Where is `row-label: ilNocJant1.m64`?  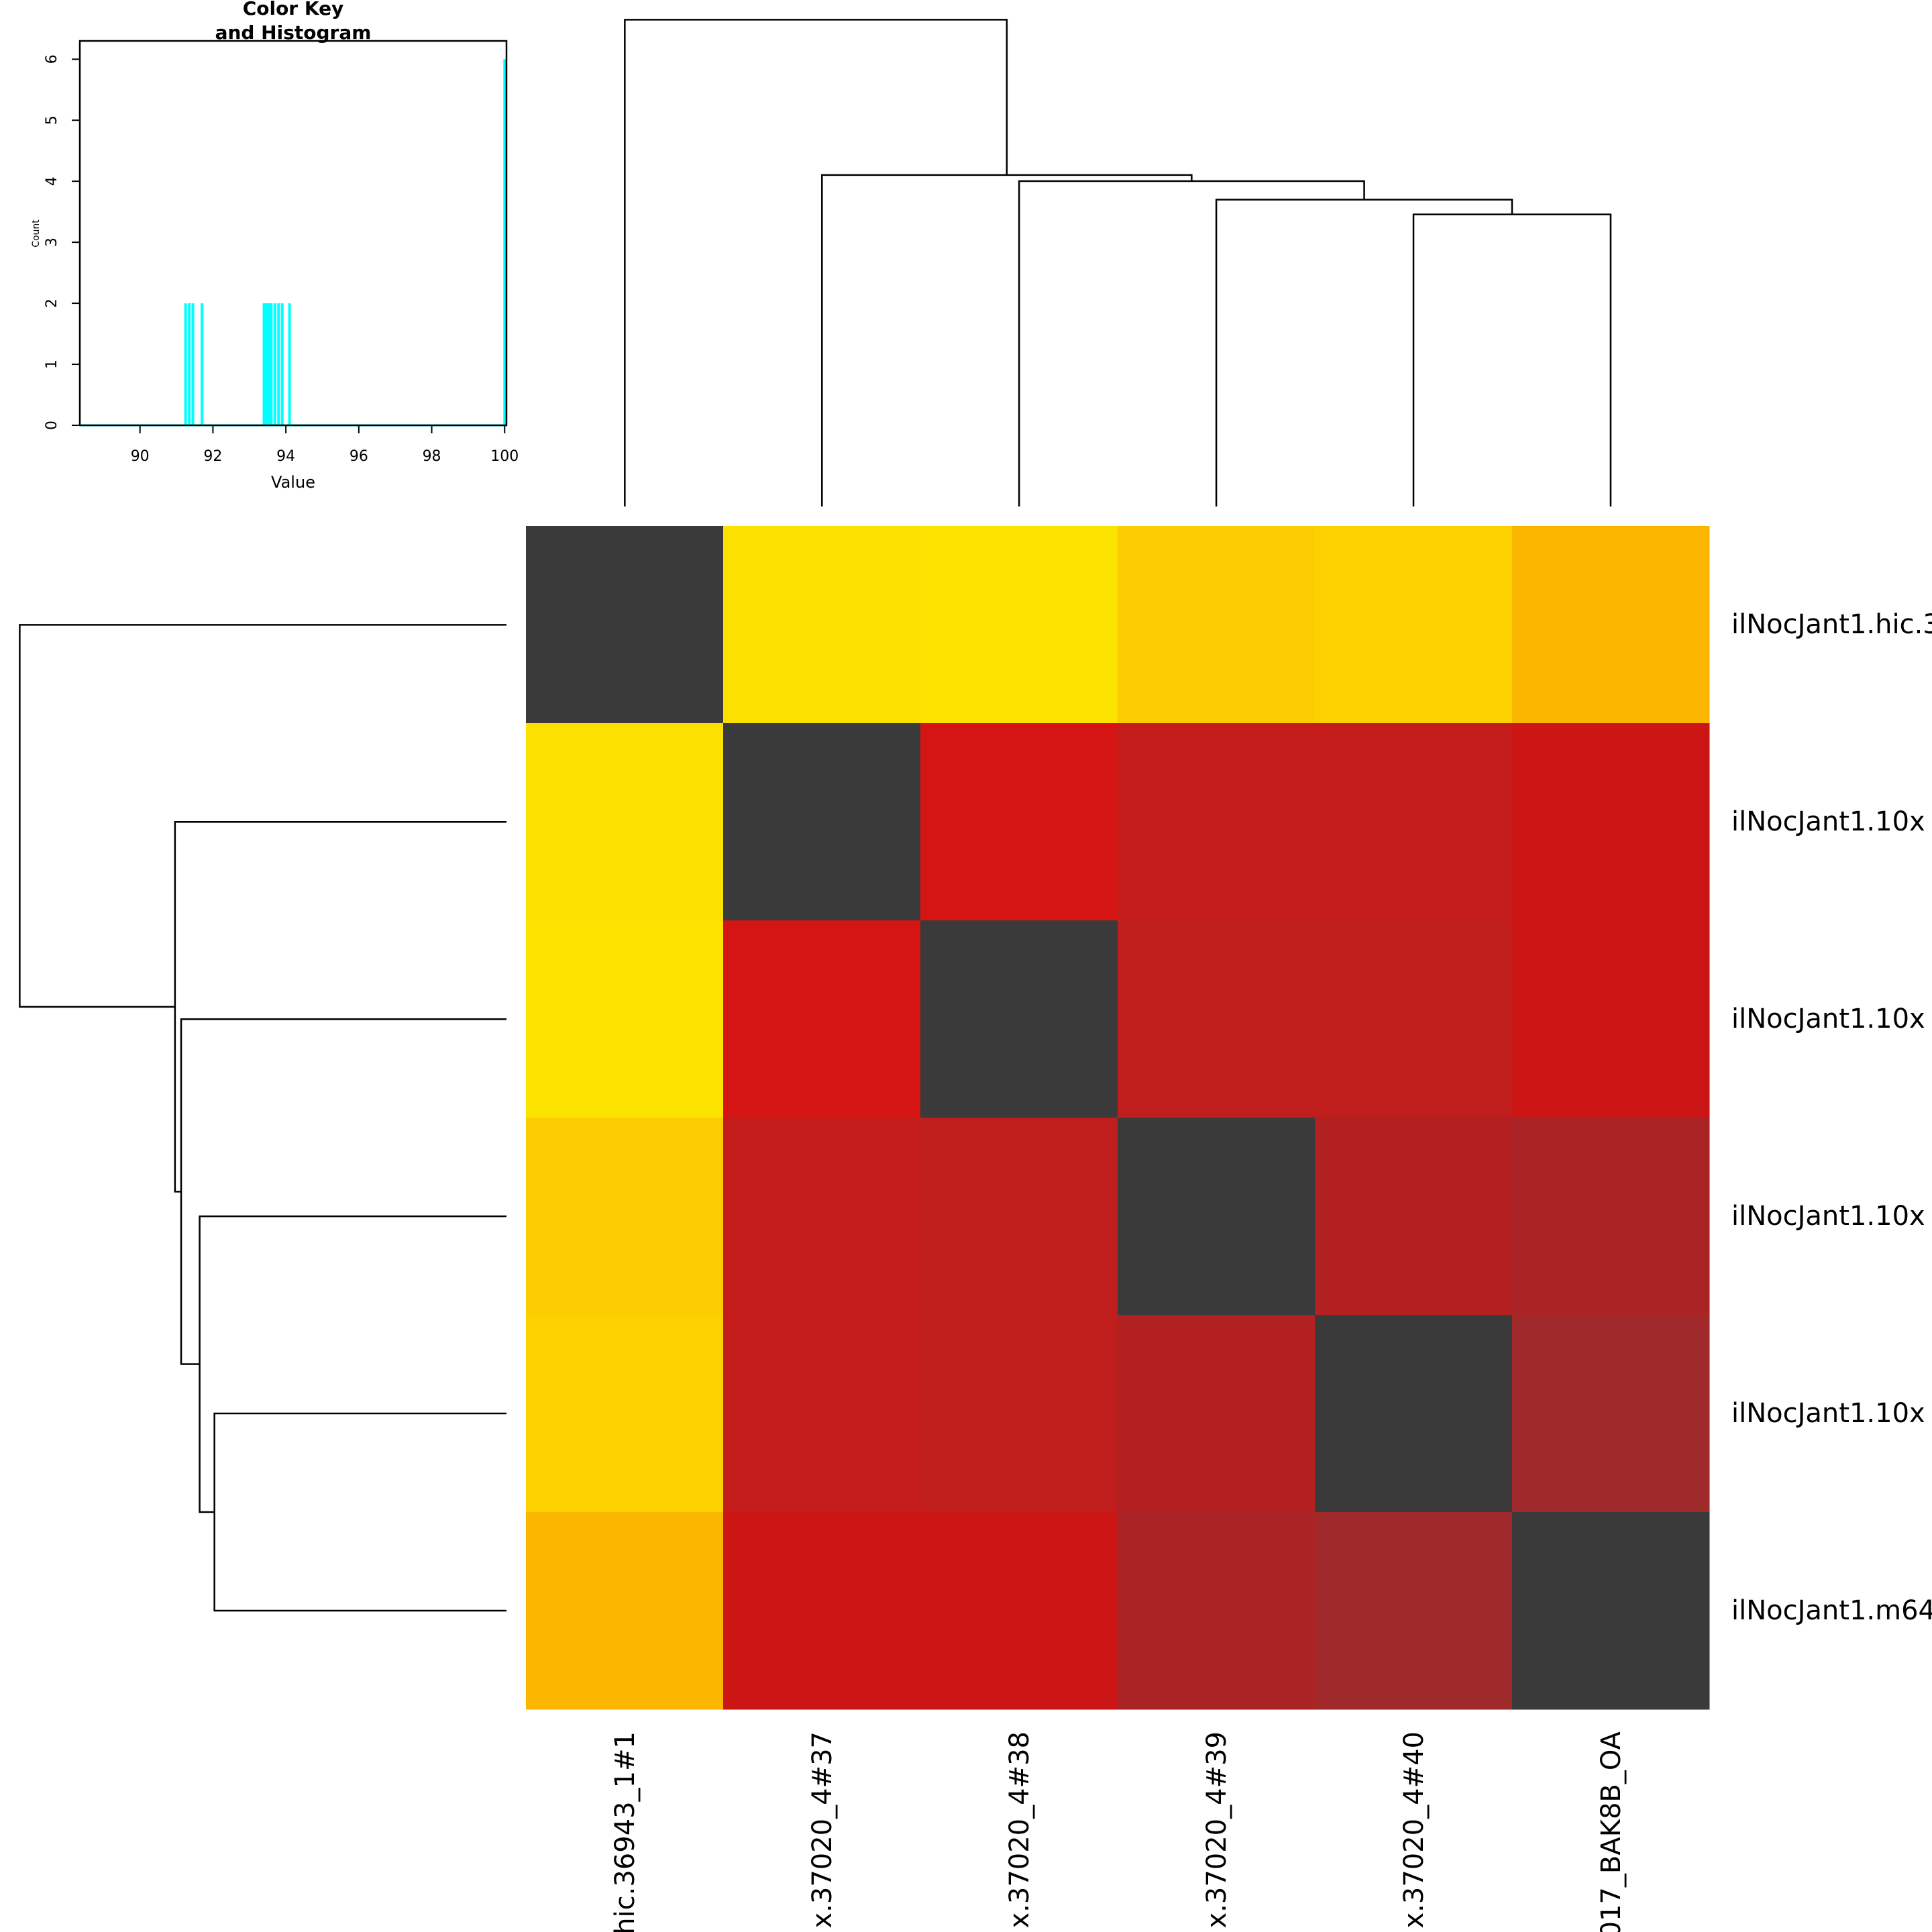
row-label: ilNocJant1.m64 is located at coordinates (1831, 1610).